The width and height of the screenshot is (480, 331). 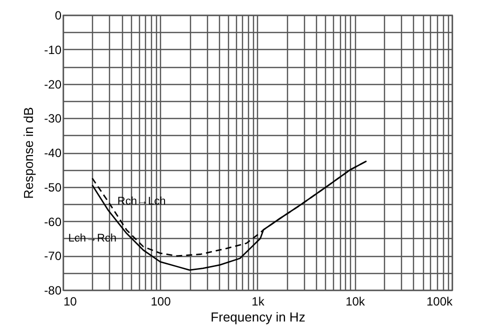 I want to click on x-axis-title: Frequency in Hz, so click(x=258, y=317).